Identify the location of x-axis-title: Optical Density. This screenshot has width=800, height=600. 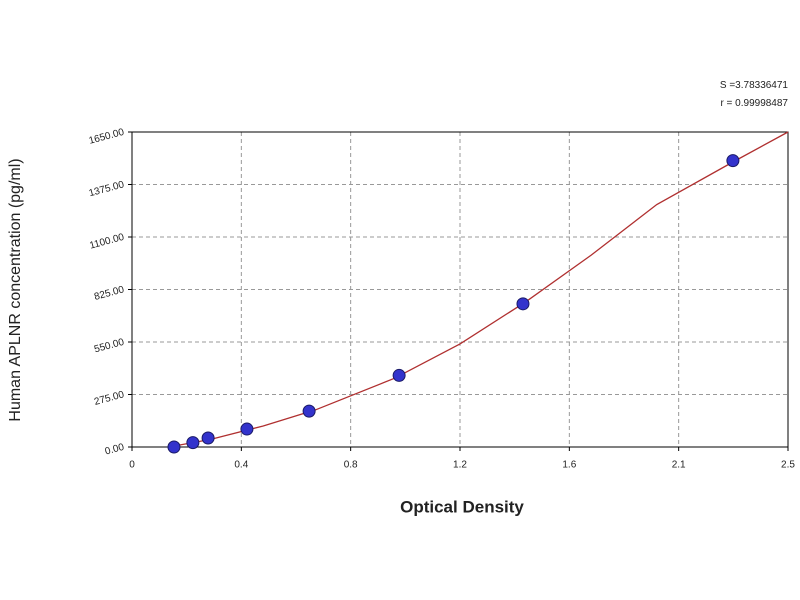
(462, 506).